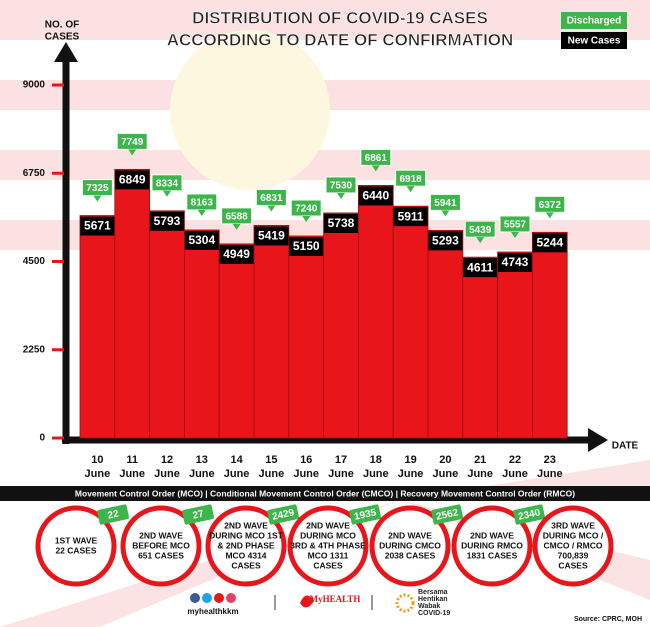 The width and height of the screenshot is (650, 627). I want to click on value-label: 5244, so click(549, 242).